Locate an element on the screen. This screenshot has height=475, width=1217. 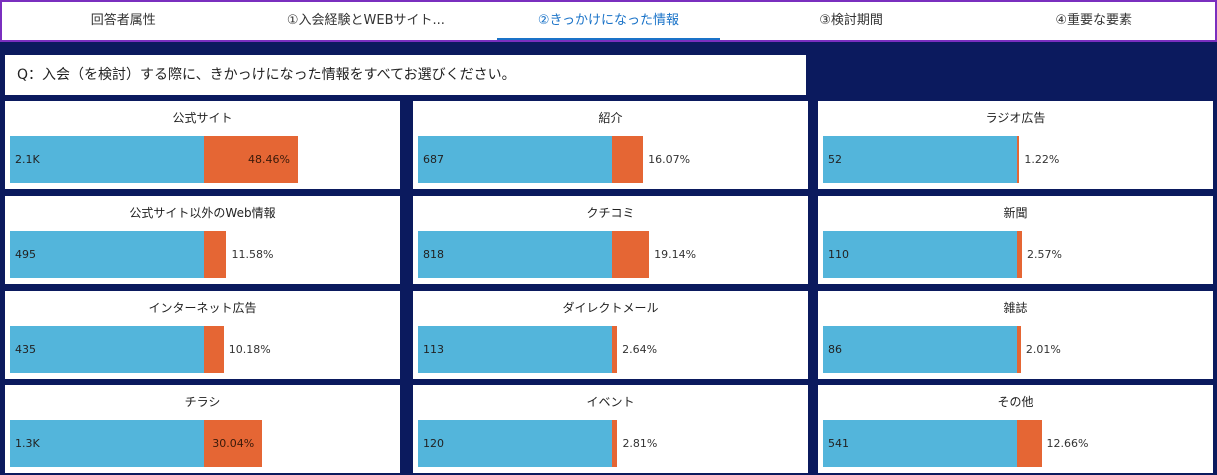
count-label: 52 is located at coordinates (835, 159).